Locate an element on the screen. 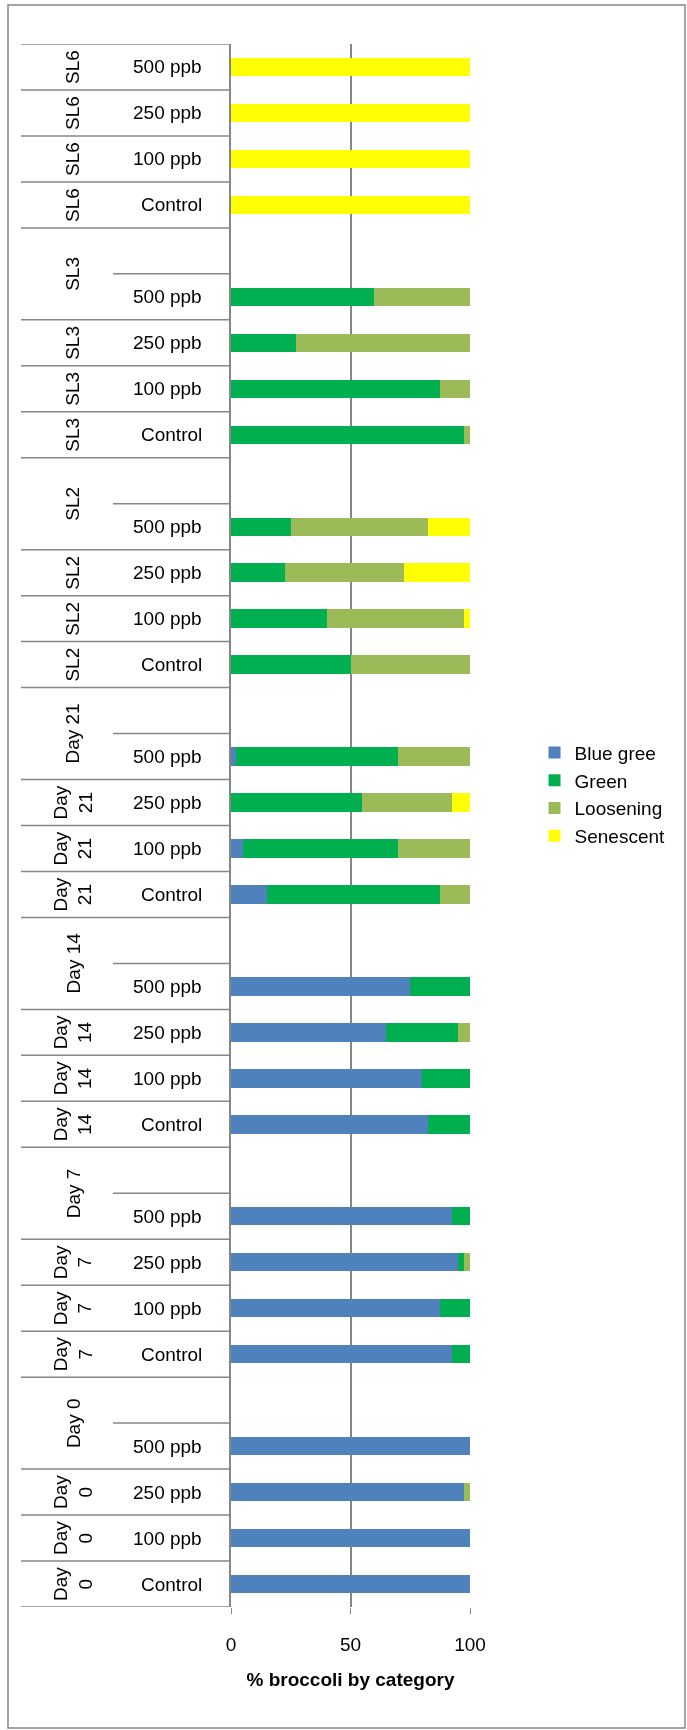 The height and width of the screenshot is (1730, 687). category-label: Day 21 500 ppb is located at coordinates (132, 735).